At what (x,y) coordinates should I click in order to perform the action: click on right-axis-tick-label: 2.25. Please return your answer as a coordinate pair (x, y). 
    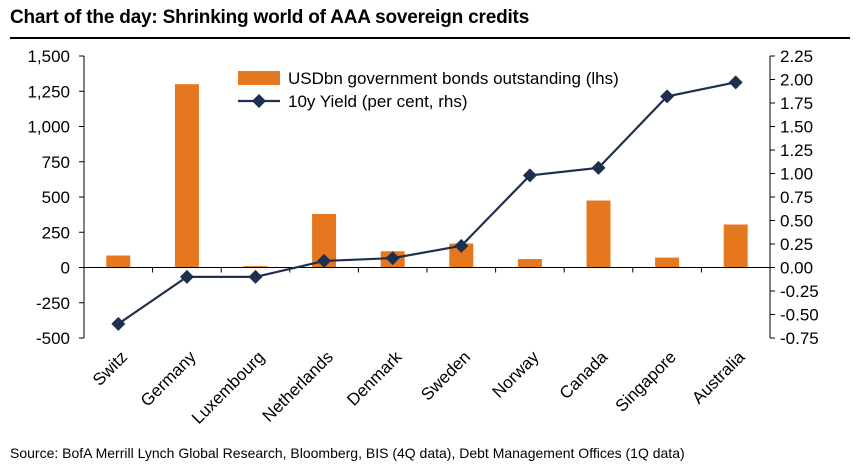
    Looking at the image, I should click on (796, 56).